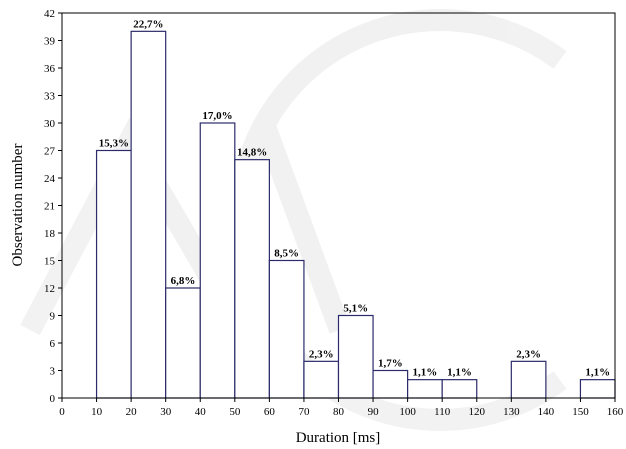 This screenshot has width=626, height=449. I want to click on x-tick-label-0: 0, so click(62, 412).